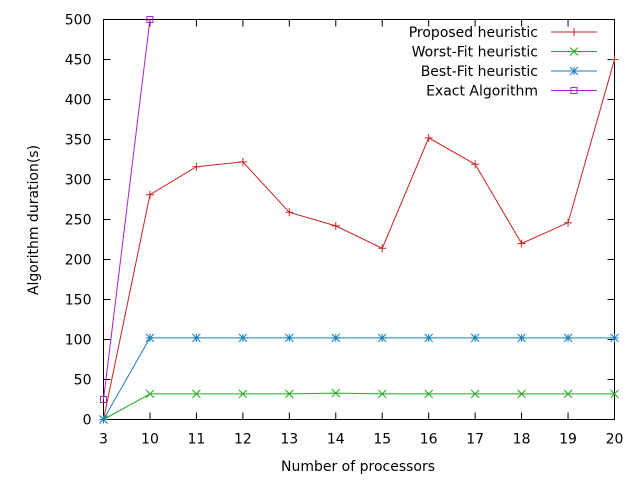  What do you see at coordinates (475, 440) in the screenshot?
I see `x-tick-label: 17` at bounding box center [475, 440].